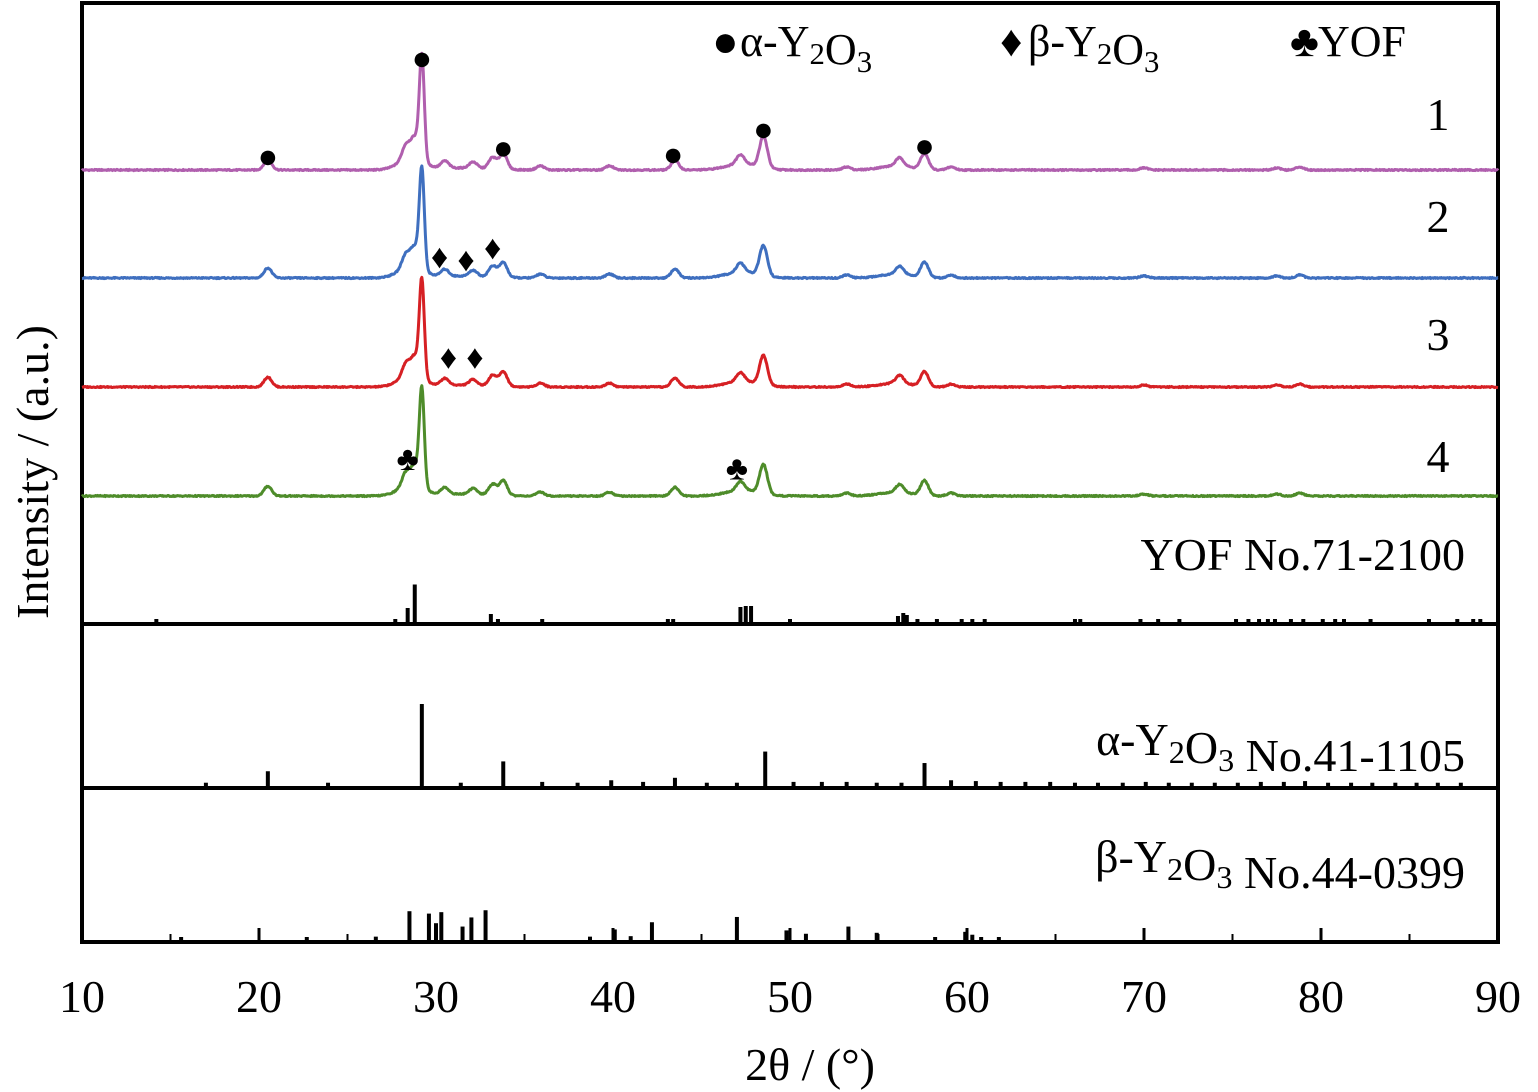 The image size is (1538, 1092). I want to click on legend-label: YOF, so click(1362, 41).